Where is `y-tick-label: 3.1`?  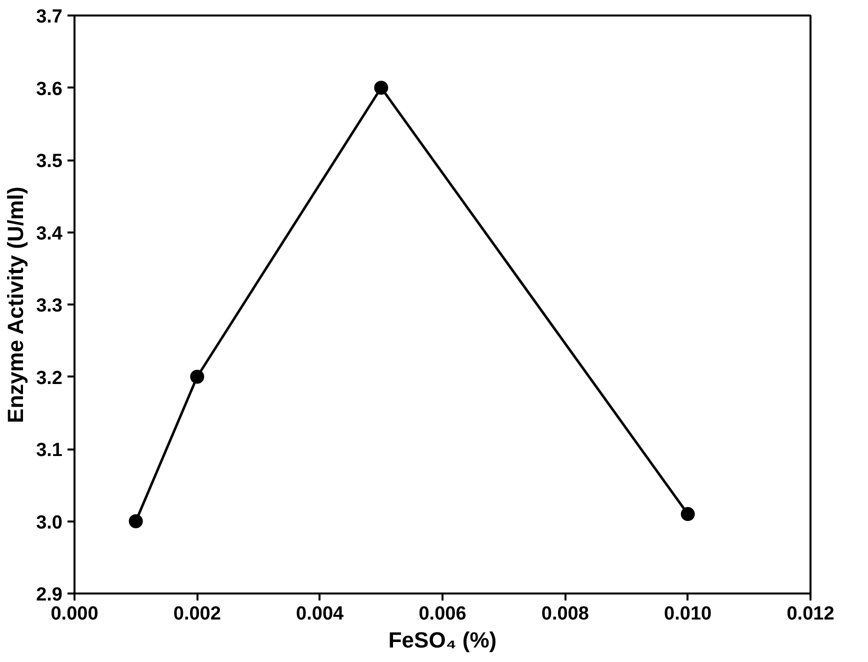
y-tick-label: 3.1 is located at coordinates (49, 450).